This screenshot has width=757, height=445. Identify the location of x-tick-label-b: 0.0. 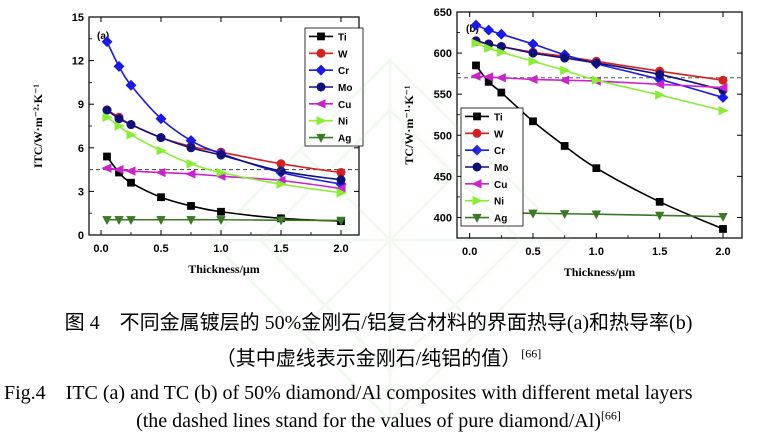
(469, 252).